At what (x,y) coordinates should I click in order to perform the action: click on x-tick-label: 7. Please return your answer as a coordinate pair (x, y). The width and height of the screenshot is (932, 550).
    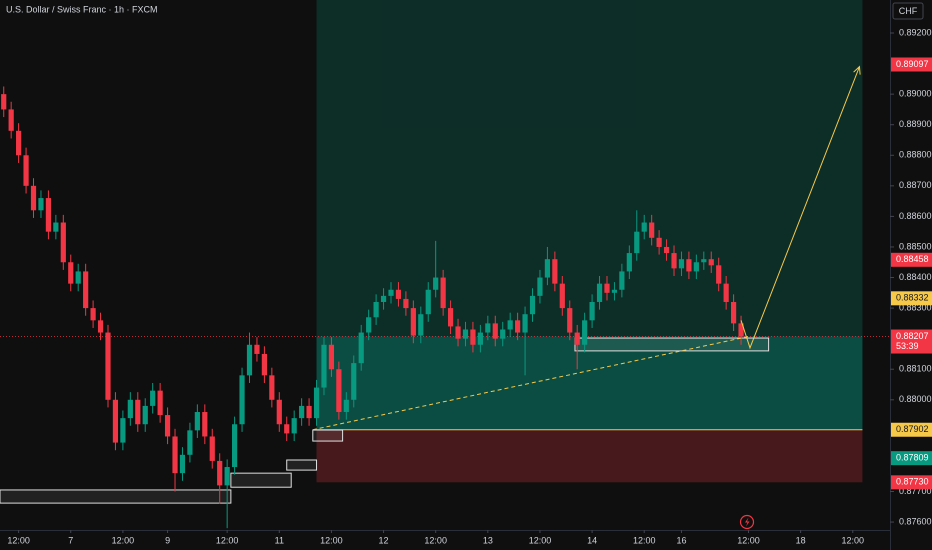
    Looking at the image, I should click on (70, 540).